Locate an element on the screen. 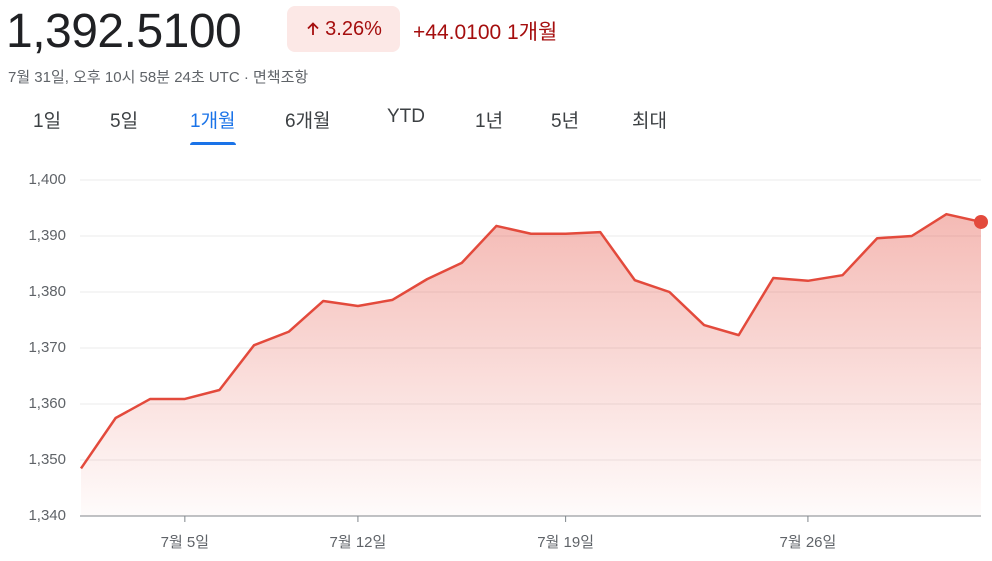 The image size is (992, 561). range-tab: 6개월 is located at coordinates (308, 121).